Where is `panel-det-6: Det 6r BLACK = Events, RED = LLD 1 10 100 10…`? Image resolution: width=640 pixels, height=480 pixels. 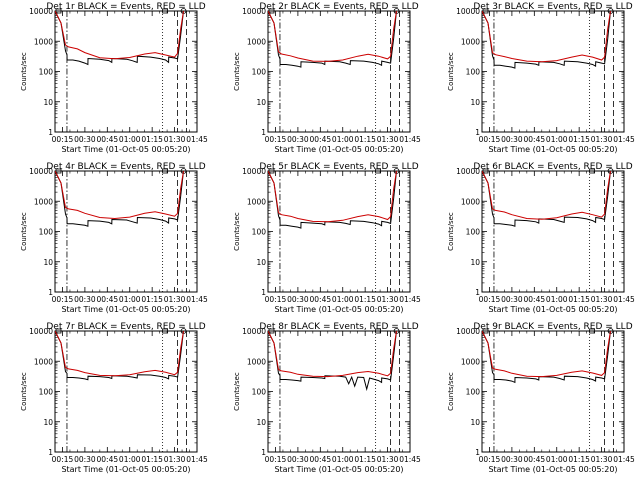
panel-det-6: Det 6r BLACK = Events, RED = LLD 1 10 100 10… is located at coordinates (541, 238).